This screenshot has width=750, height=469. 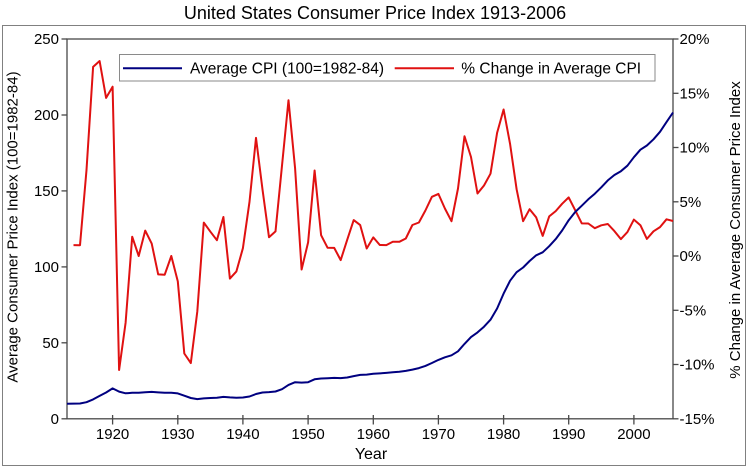 I want to click on svg-text: 1940, so click(x=242, y=434).